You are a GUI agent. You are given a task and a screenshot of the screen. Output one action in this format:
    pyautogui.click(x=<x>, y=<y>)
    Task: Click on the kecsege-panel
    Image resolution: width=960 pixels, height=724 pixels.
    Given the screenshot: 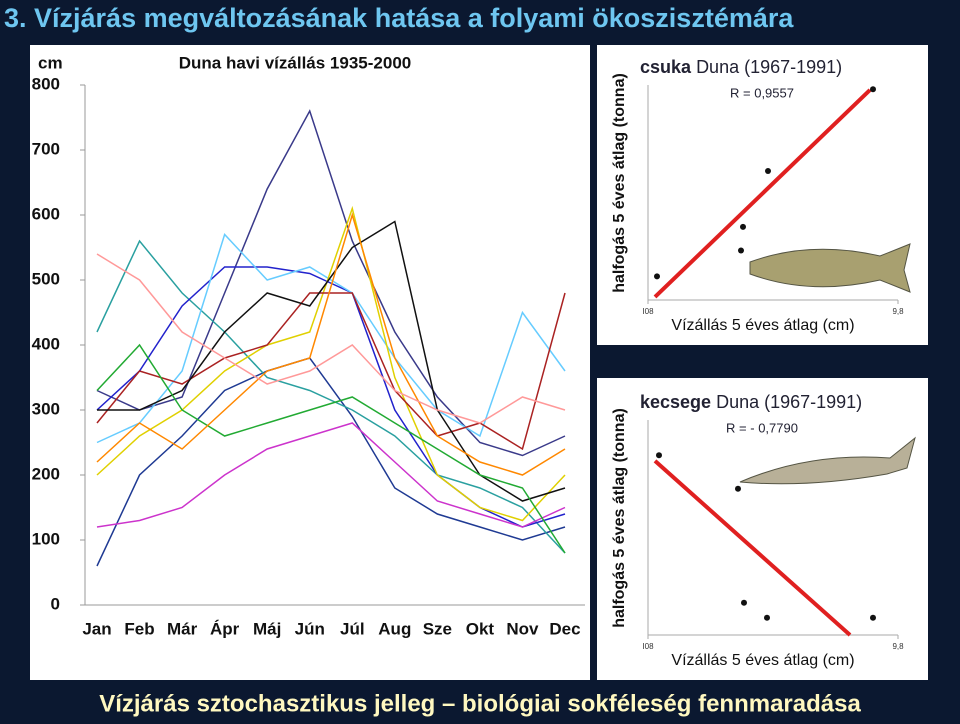 What is the action you would take?
    pyautogui.click(x=762, y=529)
    